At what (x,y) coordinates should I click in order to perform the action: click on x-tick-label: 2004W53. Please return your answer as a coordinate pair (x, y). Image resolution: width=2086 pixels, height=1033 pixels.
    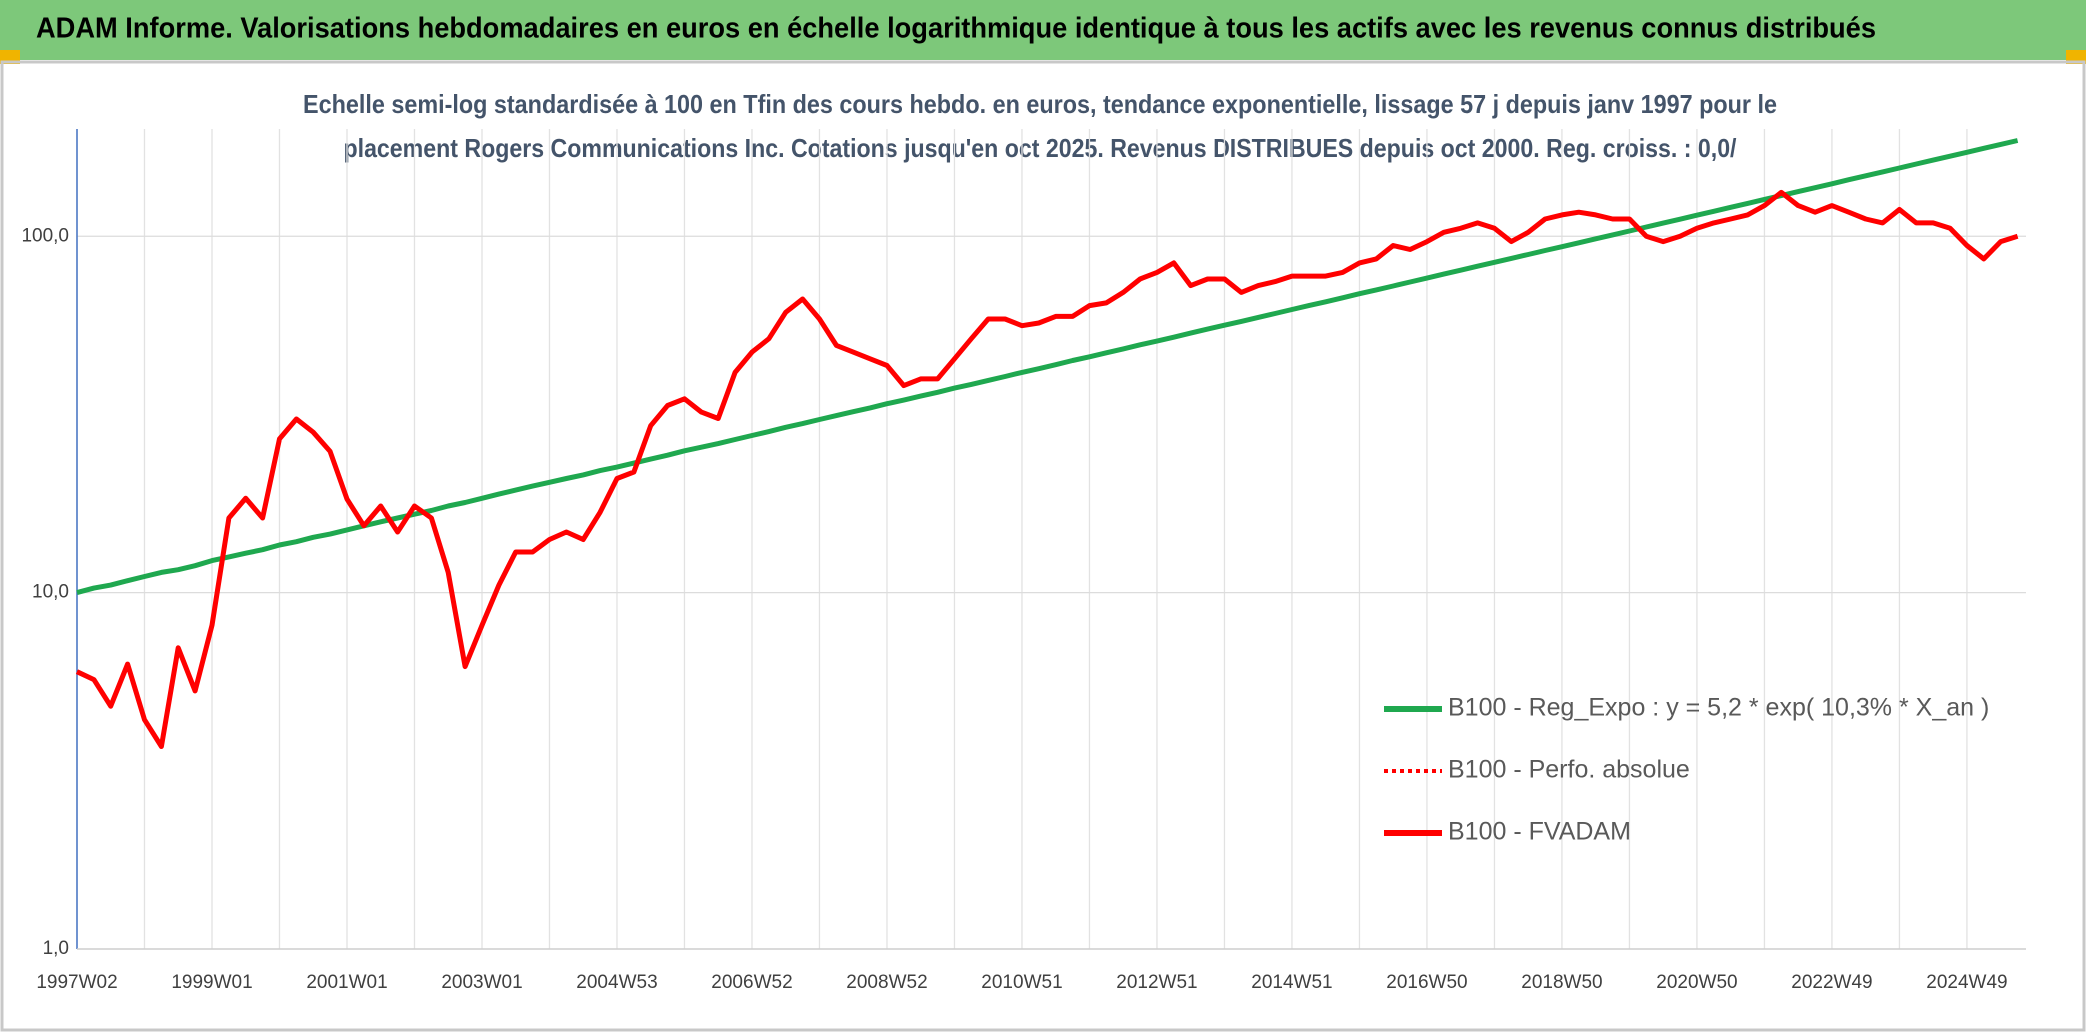
    Looking at the image, I should click on (616, 982).